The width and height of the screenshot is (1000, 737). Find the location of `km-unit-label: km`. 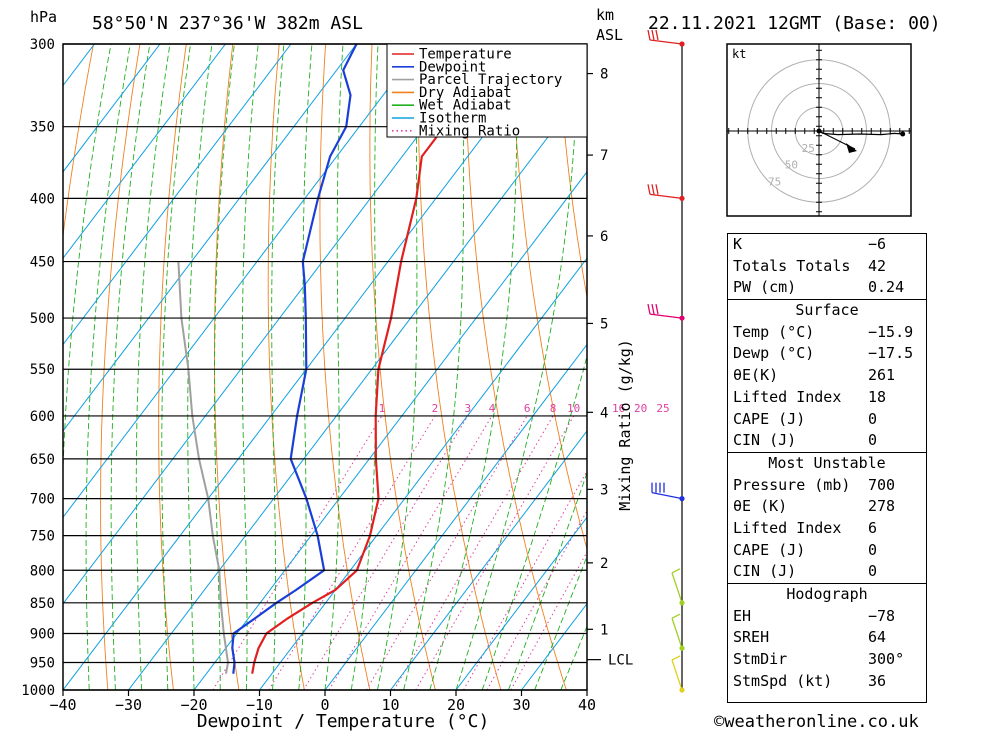

km-unit-label: km is located at coordinates (605, 15).